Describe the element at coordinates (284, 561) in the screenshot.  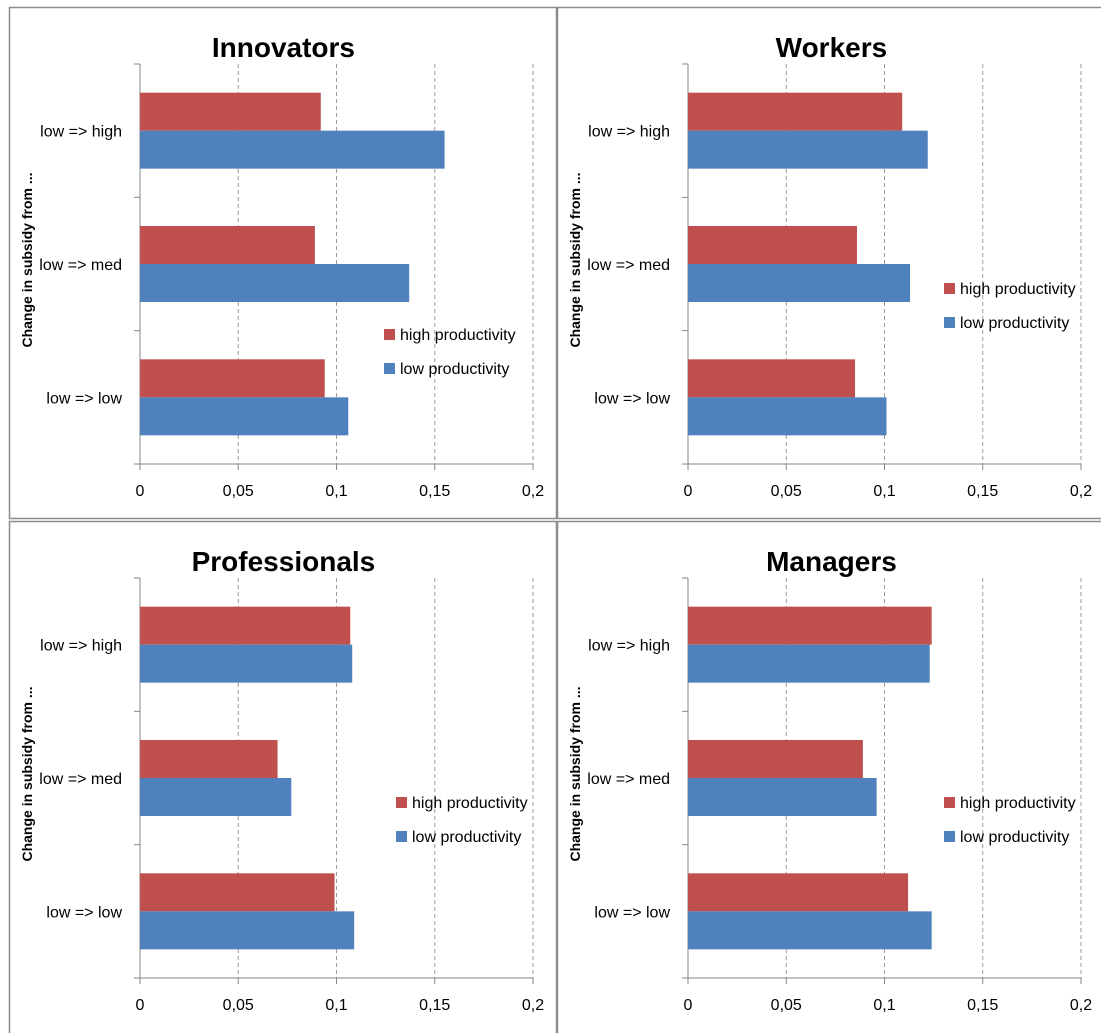
I see `chart-title: Professionals` at that location.